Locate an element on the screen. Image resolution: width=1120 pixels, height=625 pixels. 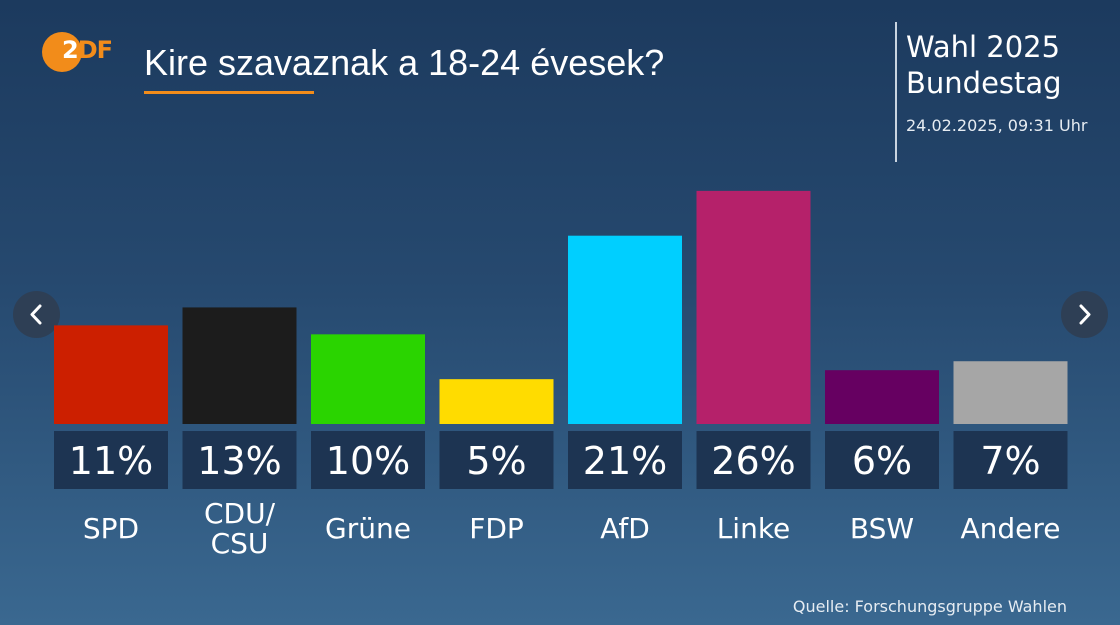
category-label: CDU/CSU is located at coordinates (240, 528).